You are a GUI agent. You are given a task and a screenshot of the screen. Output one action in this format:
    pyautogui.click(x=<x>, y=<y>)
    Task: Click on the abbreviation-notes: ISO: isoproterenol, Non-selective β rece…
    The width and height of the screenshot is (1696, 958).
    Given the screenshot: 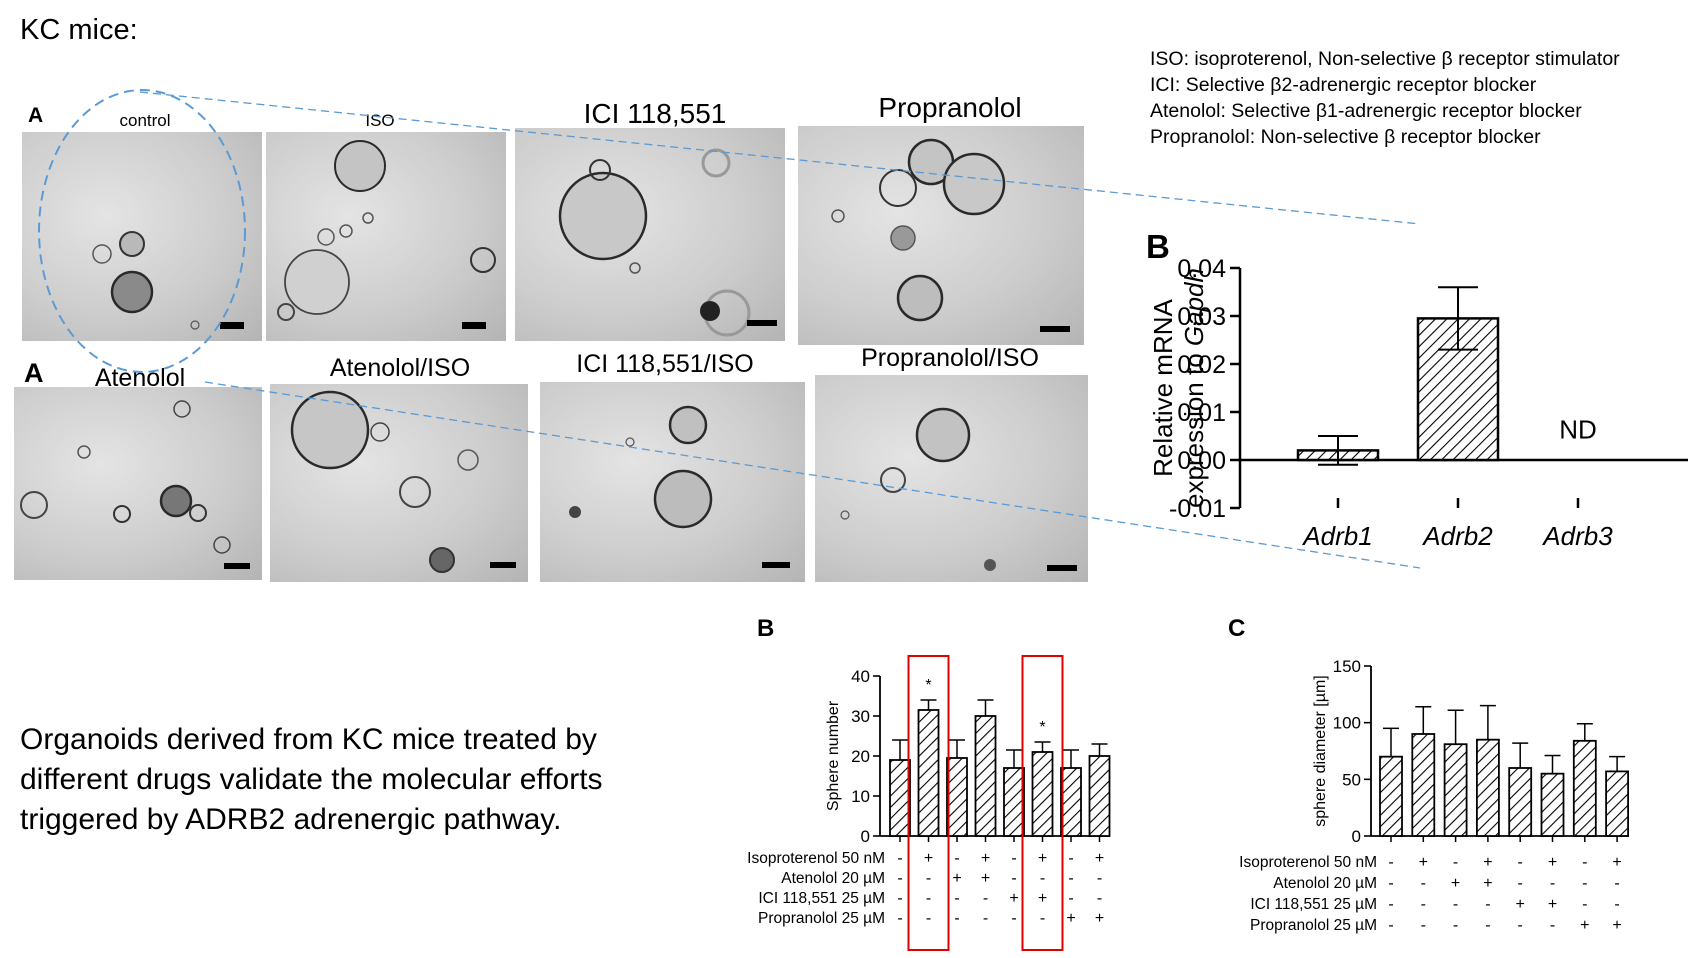 What is the action you would take?
    pyautogui.click(x=1385, y=98)
    